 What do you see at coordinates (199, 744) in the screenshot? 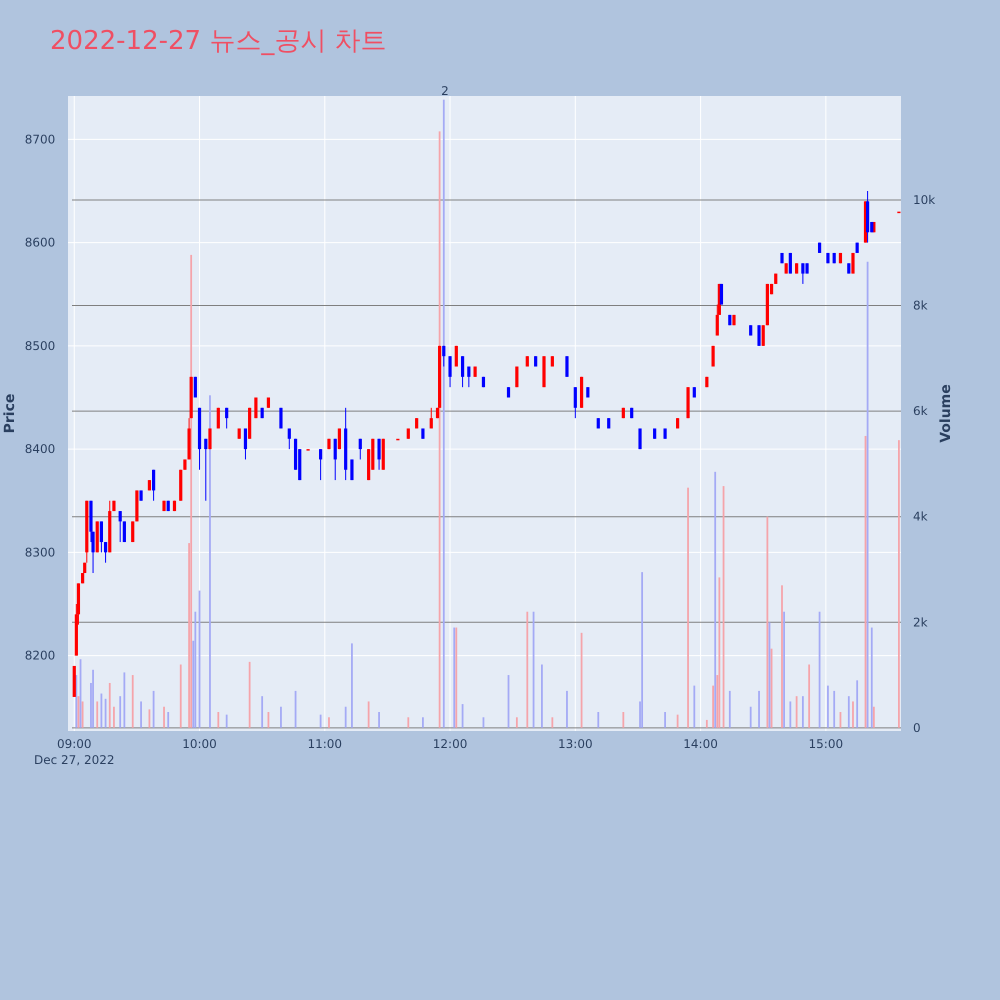
I see `x-tick-label: 10:00` at bounding box center [199, 744].